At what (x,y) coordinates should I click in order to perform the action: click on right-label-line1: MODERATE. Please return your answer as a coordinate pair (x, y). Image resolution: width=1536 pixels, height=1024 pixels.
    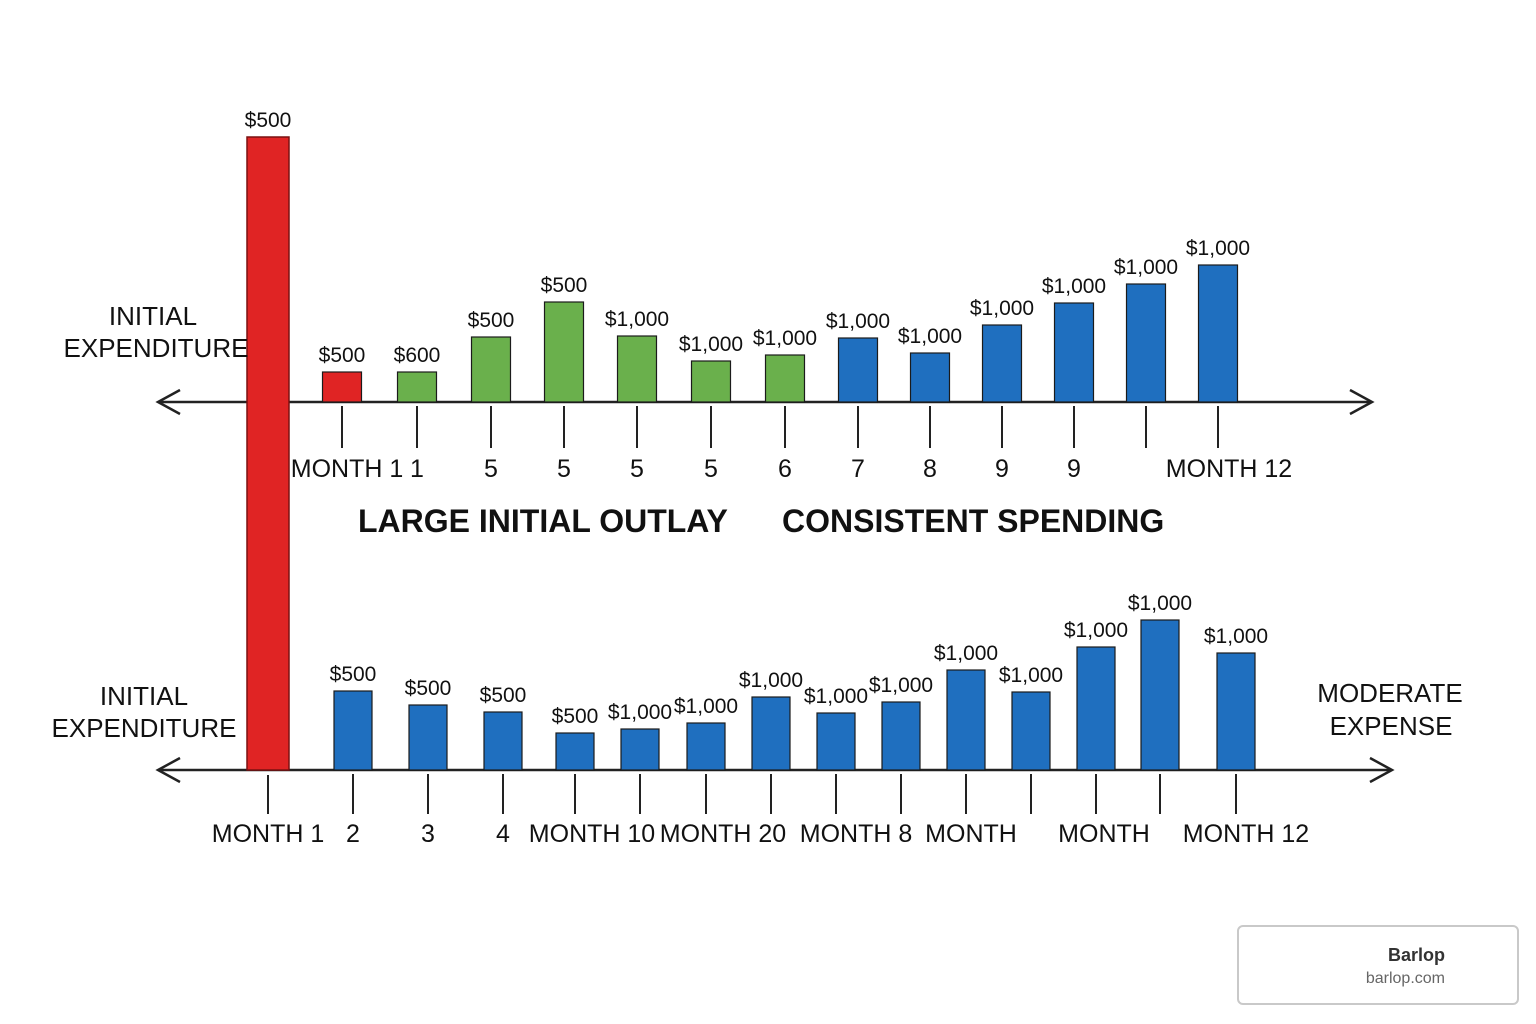
    Looking at the image, I should click on (1389, 693).